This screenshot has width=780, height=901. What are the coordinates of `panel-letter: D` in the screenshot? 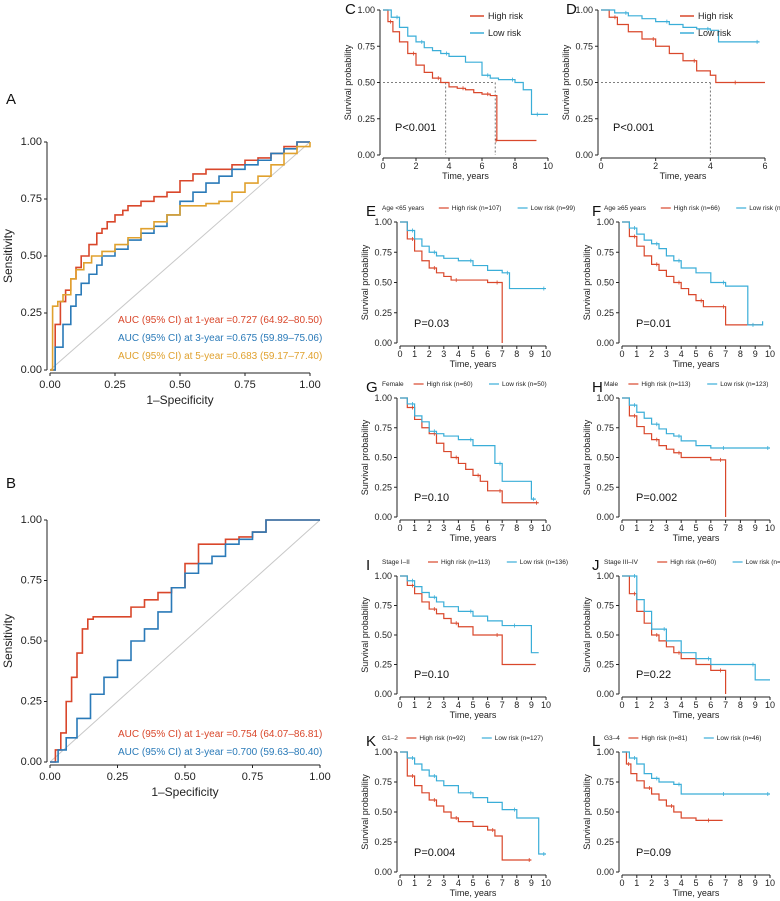 It's located at (571, 9).